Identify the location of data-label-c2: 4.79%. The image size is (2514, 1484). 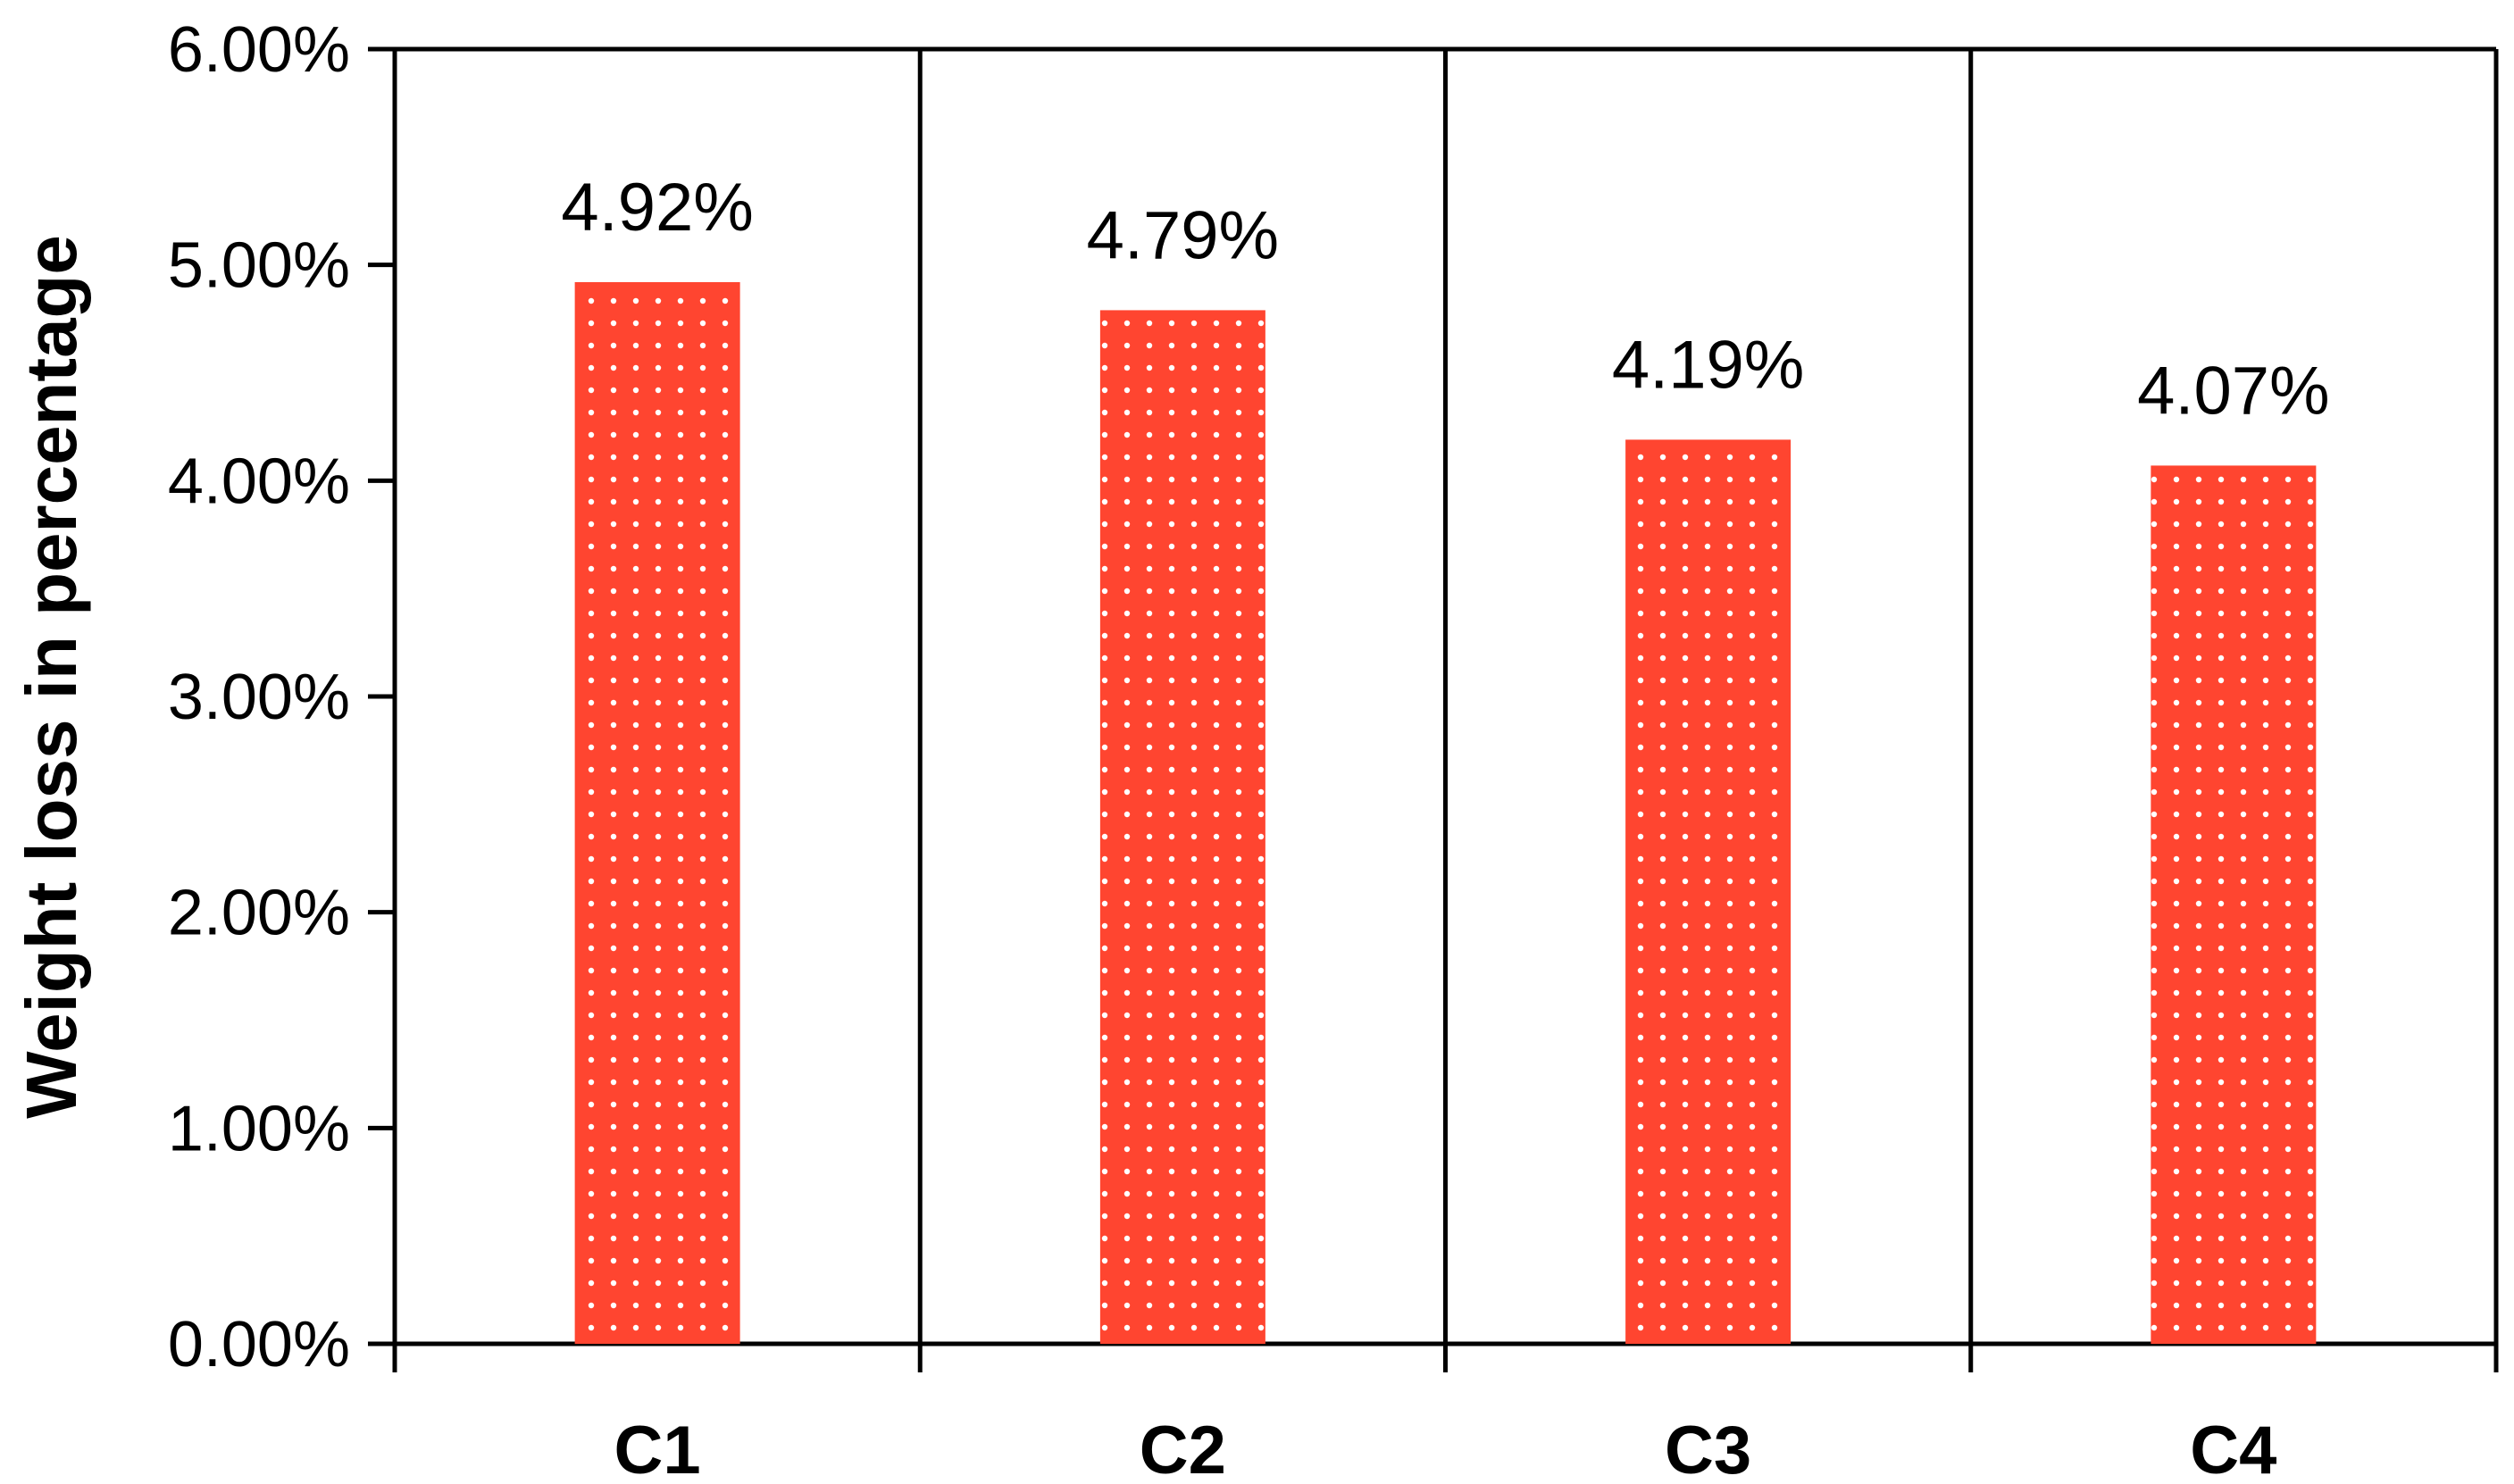
(1184, 235).